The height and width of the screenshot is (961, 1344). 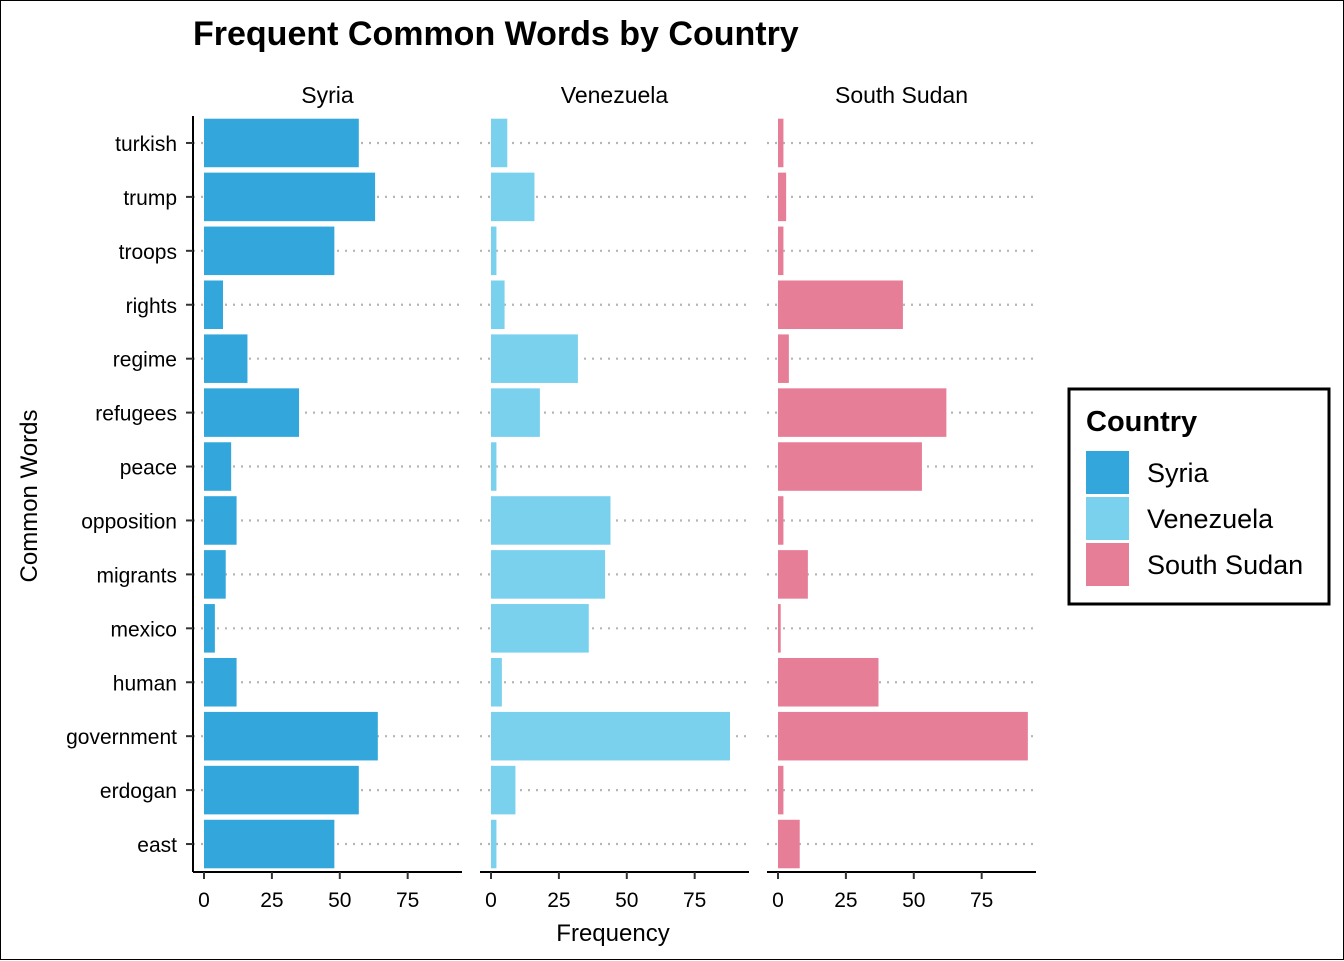 What do you see at coordinates (146, 144) in the screenshot?
I see `y-tick-label: turkish` at bounding box center [146, 144].